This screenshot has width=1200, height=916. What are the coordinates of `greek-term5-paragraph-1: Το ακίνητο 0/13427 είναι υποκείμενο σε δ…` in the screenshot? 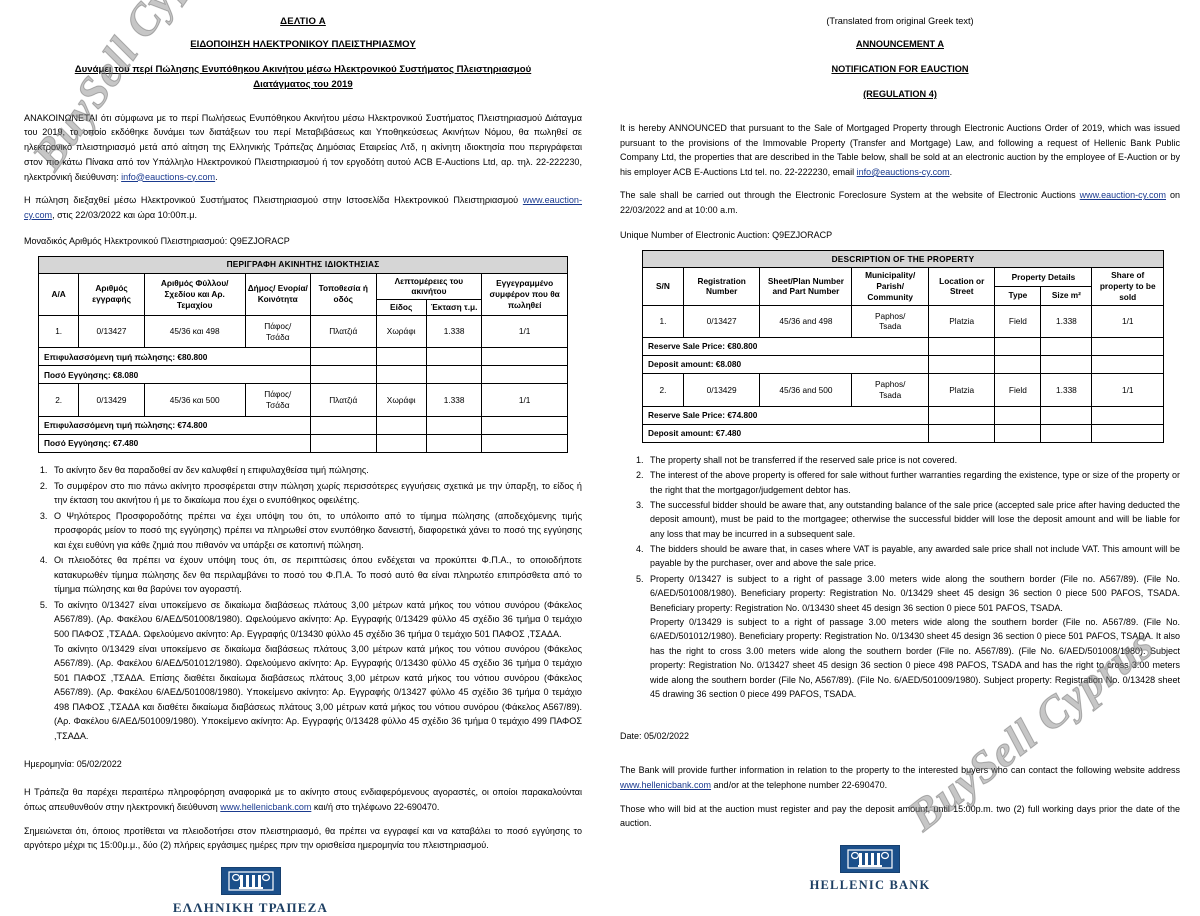 It's located at (318, 619).